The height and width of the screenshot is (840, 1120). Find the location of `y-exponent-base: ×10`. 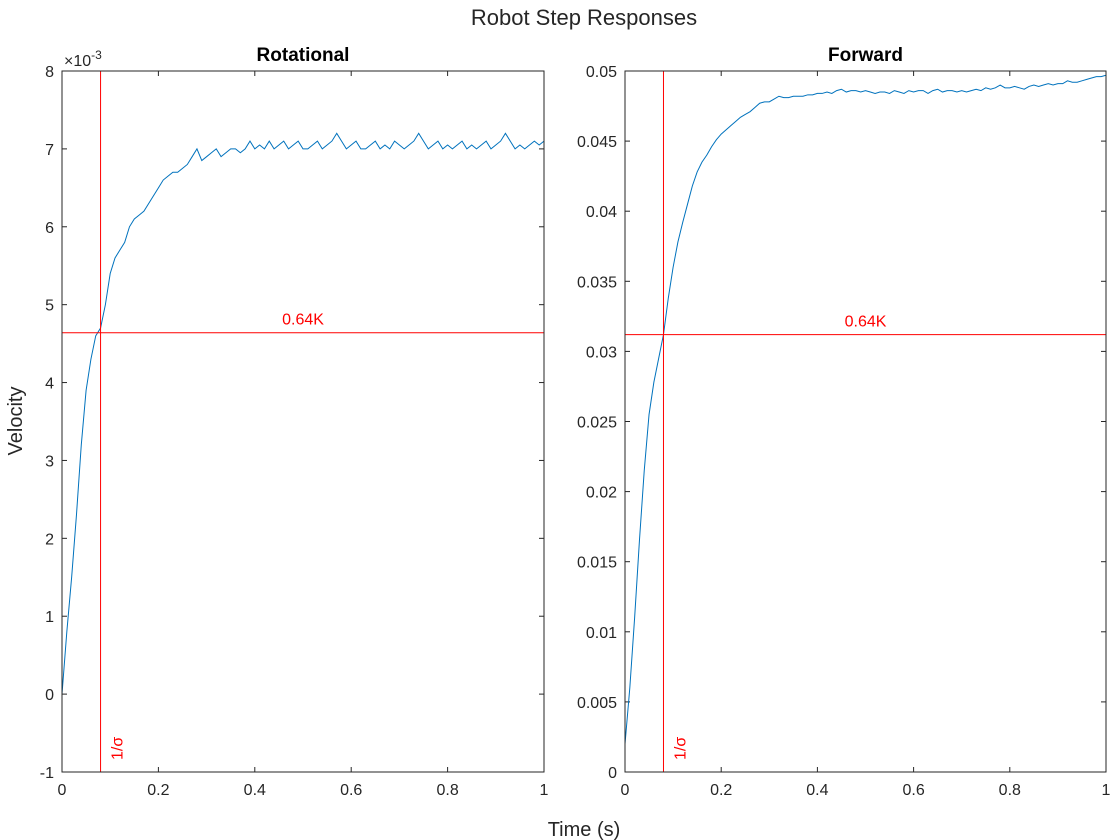

y-exponent-base: ×10 is located at coordinates (77, 61).